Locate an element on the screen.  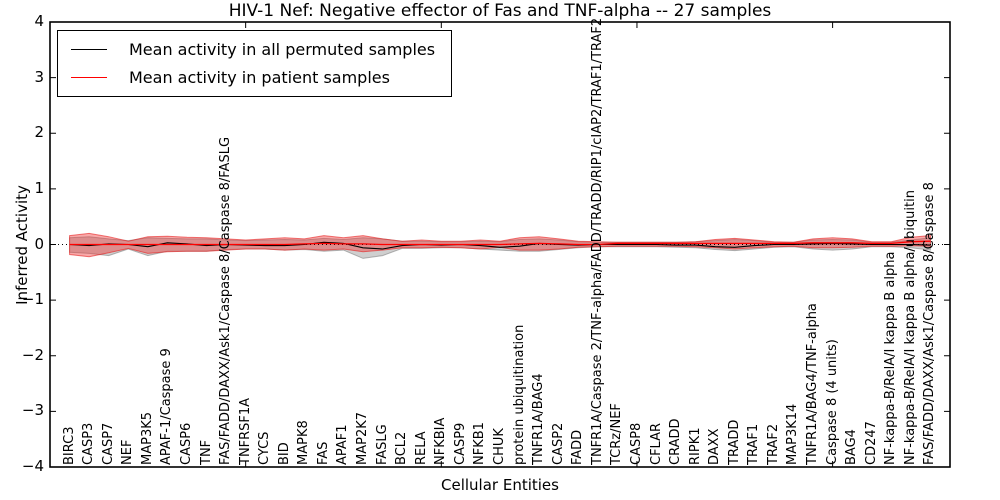
y-tick-label: −1 is located at coordinates (32, 299).